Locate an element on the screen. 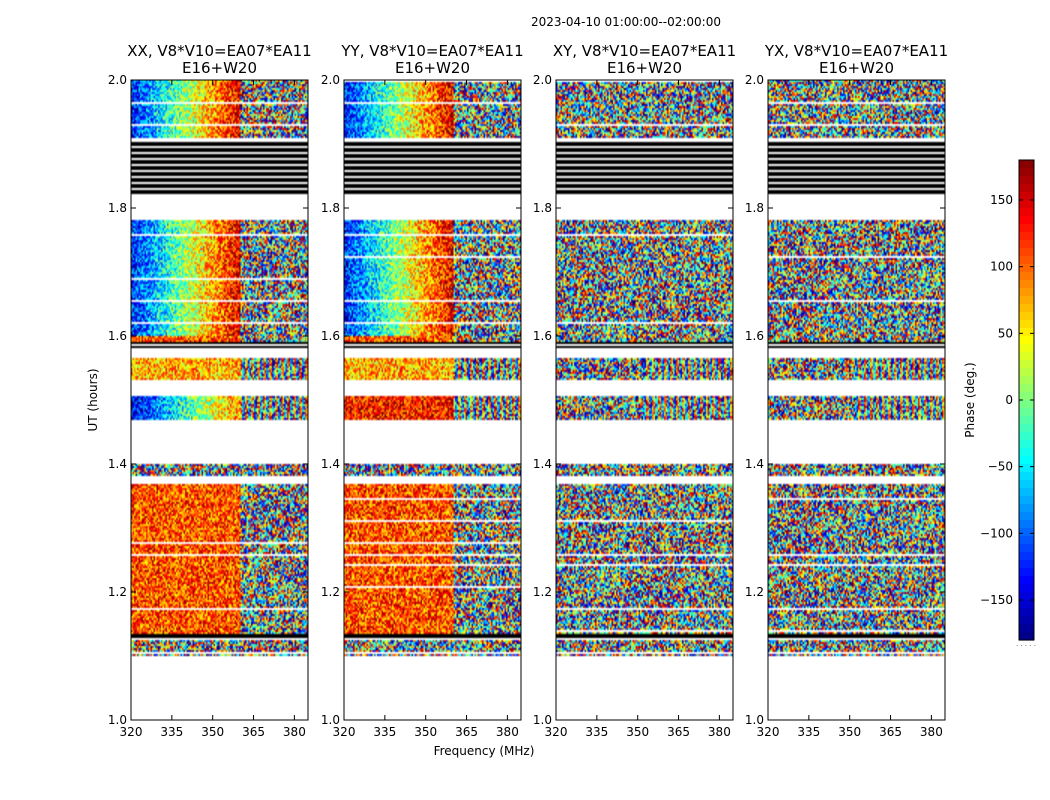 The height and width of the screenshot is (800, 1050). heatmap-xx is located at coordinates (219, 400).